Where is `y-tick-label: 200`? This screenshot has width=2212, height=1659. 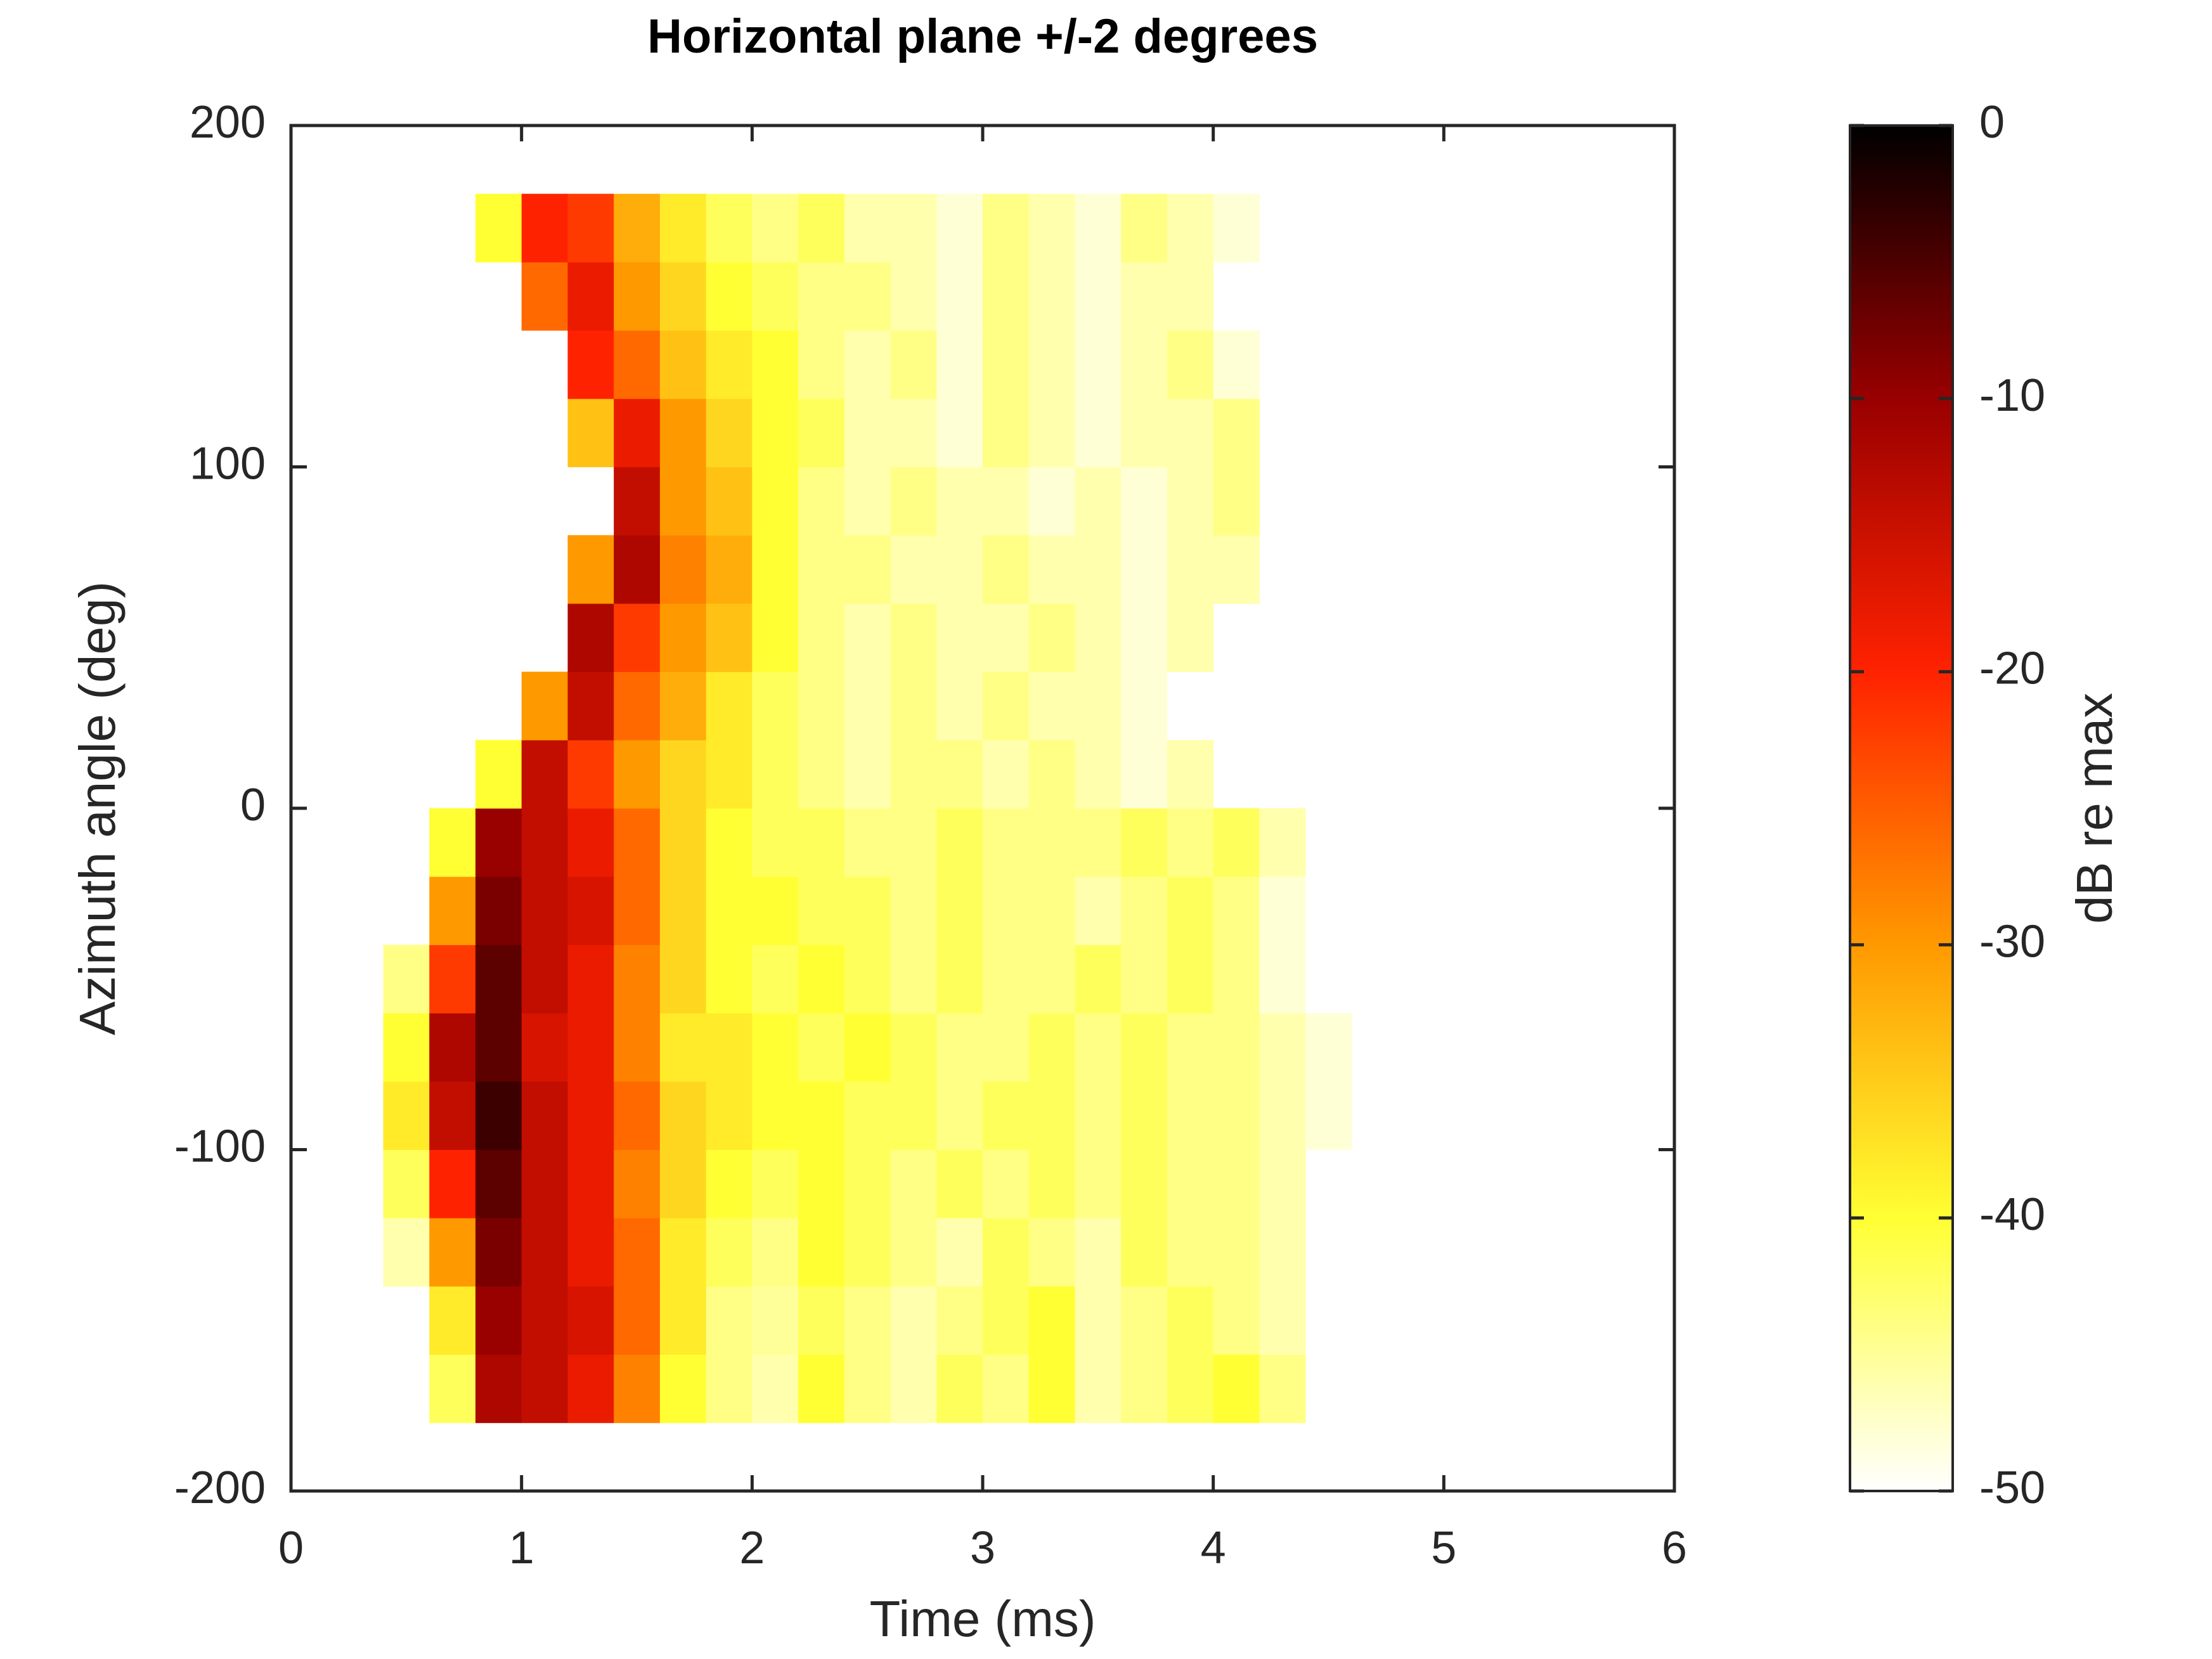 y-tick-label: 200 is located at coordinates (228, 122).